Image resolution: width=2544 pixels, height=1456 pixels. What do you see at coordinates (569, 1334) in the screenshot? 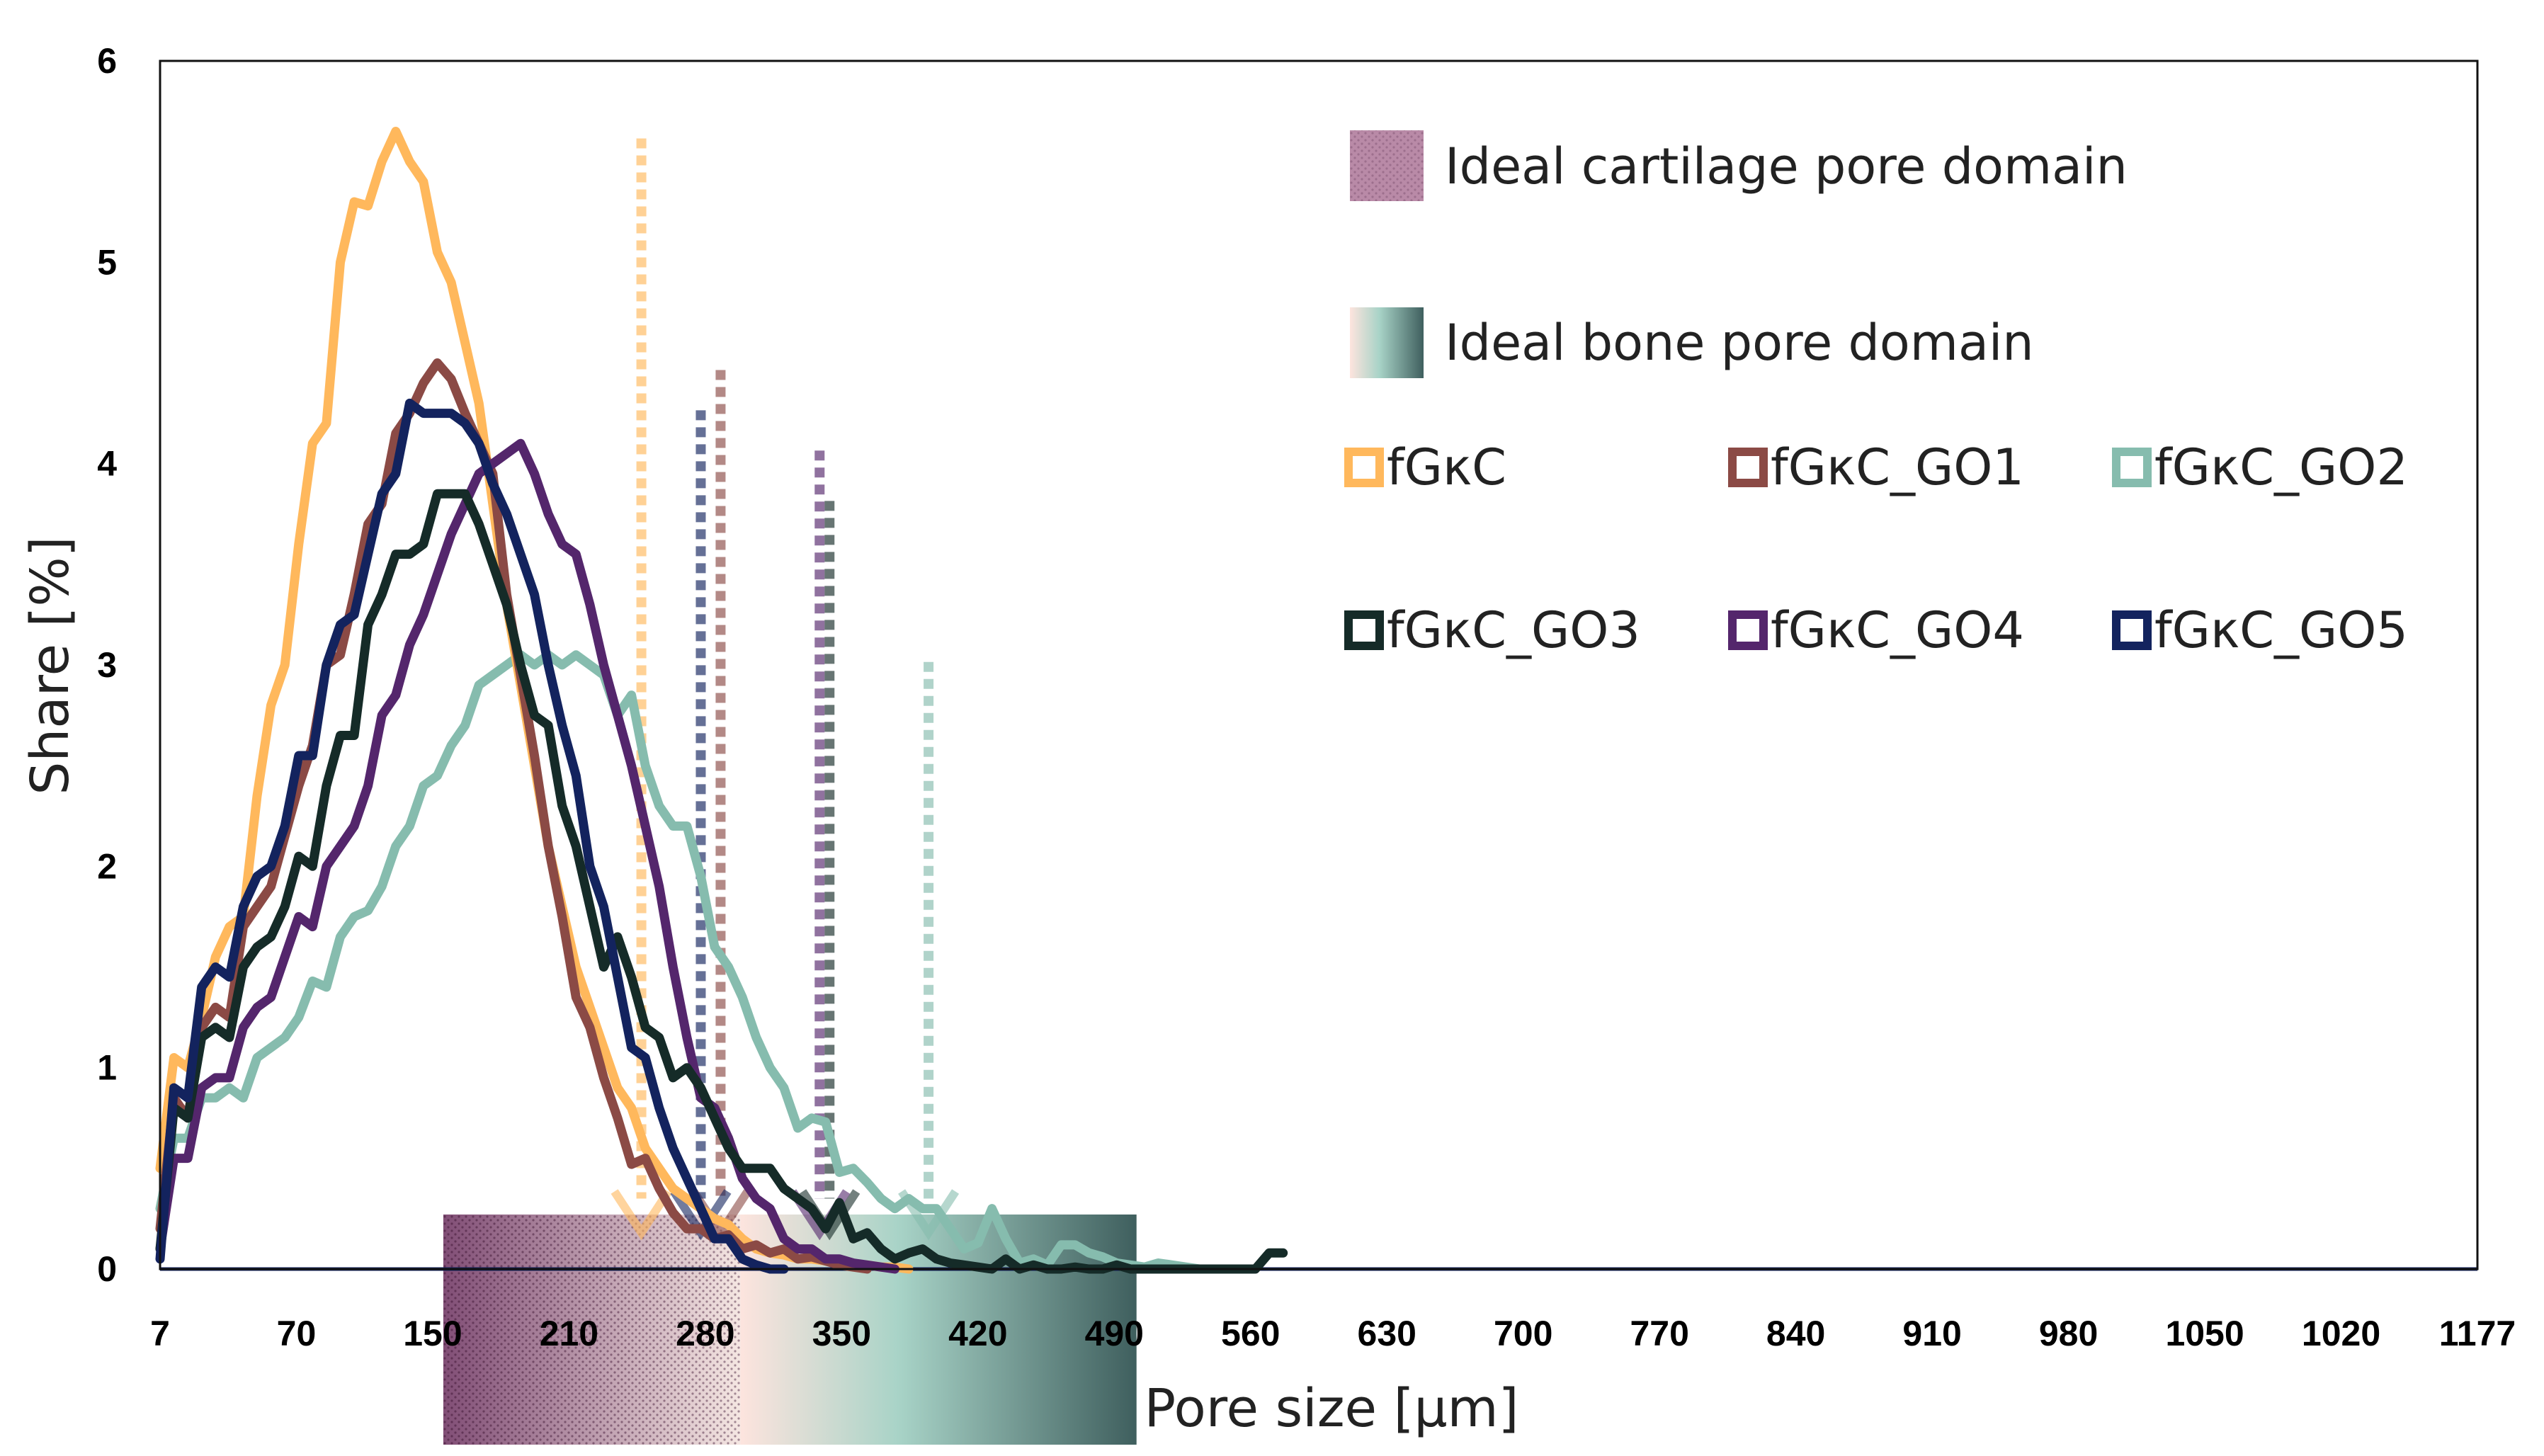
I see `x-tick-label: 210` at bounding box center [569, 1334].